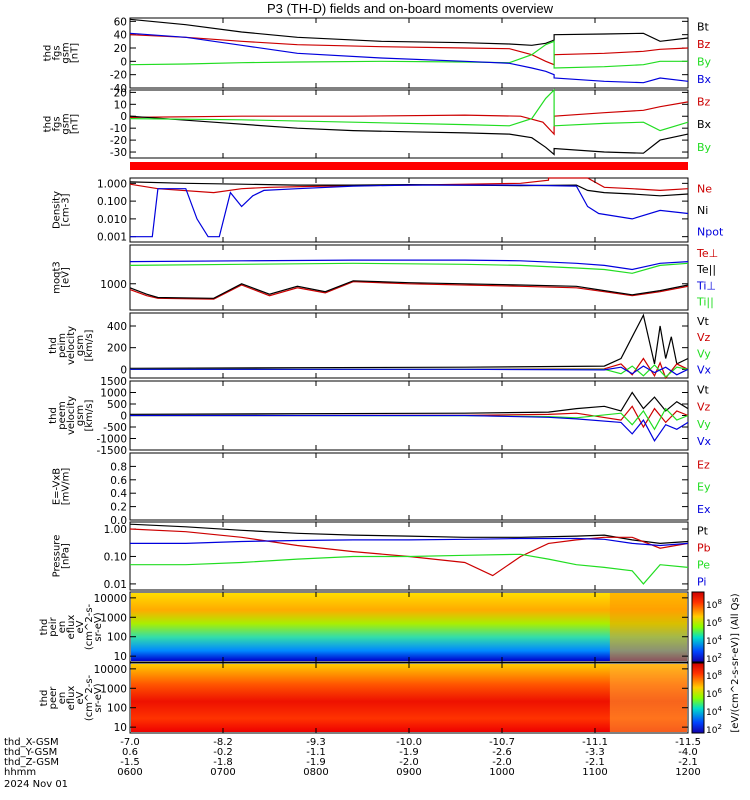  Describe the element at coordinates (502, 742) in the screenshot. I see `x-col-value: -10.7` at that location.